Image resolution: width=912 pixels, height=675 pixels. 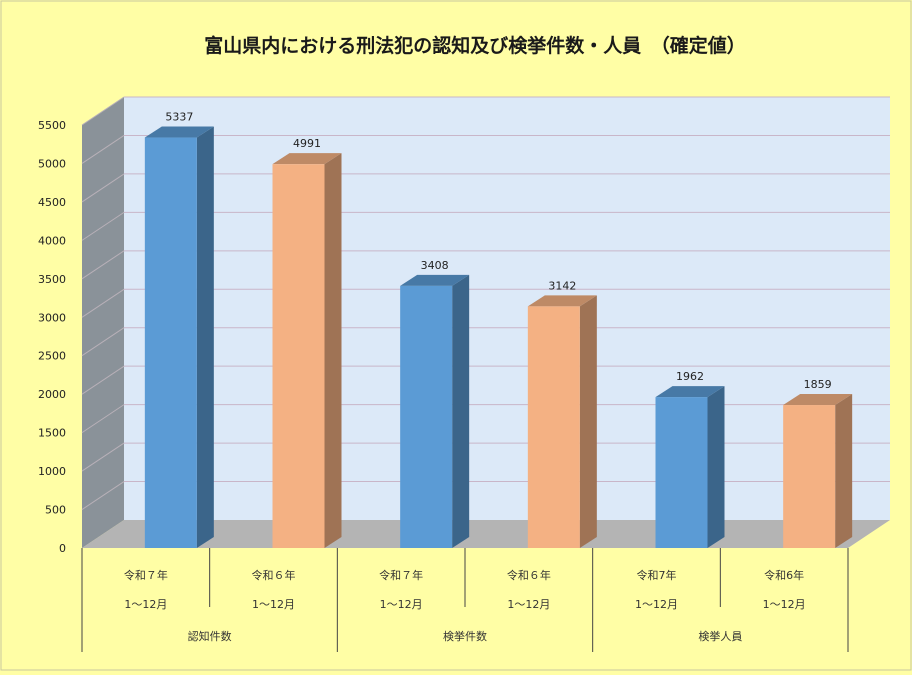 I want to click on y-tick-label: 0, so click(x=62, y=548).